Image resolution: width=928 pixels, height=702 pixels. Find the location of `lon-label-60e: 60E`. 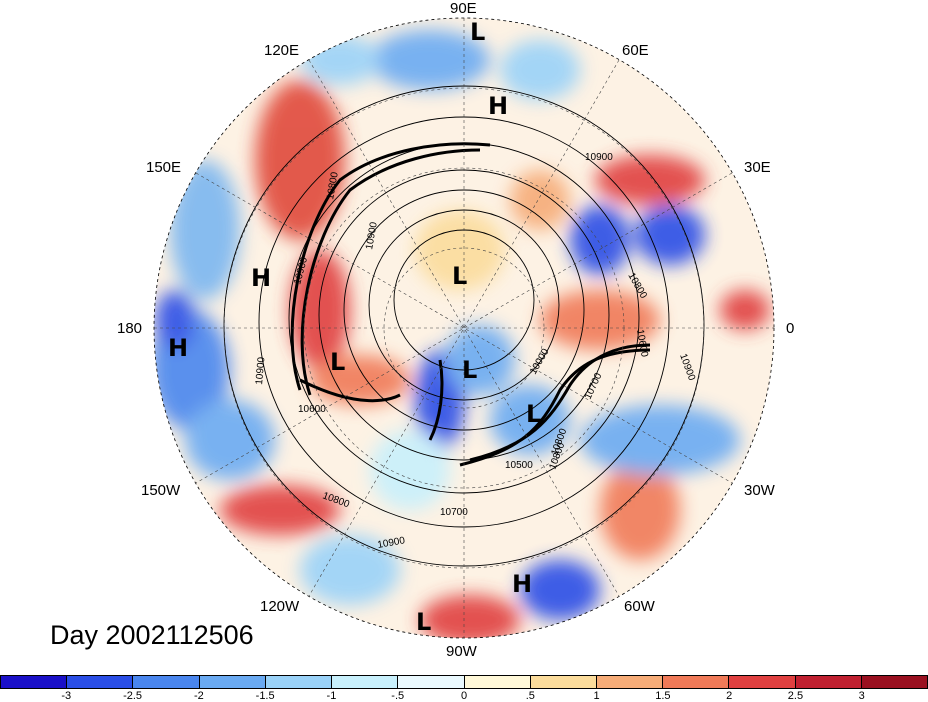

lon-label-60e: 60E is located at coordinates (635, 50).